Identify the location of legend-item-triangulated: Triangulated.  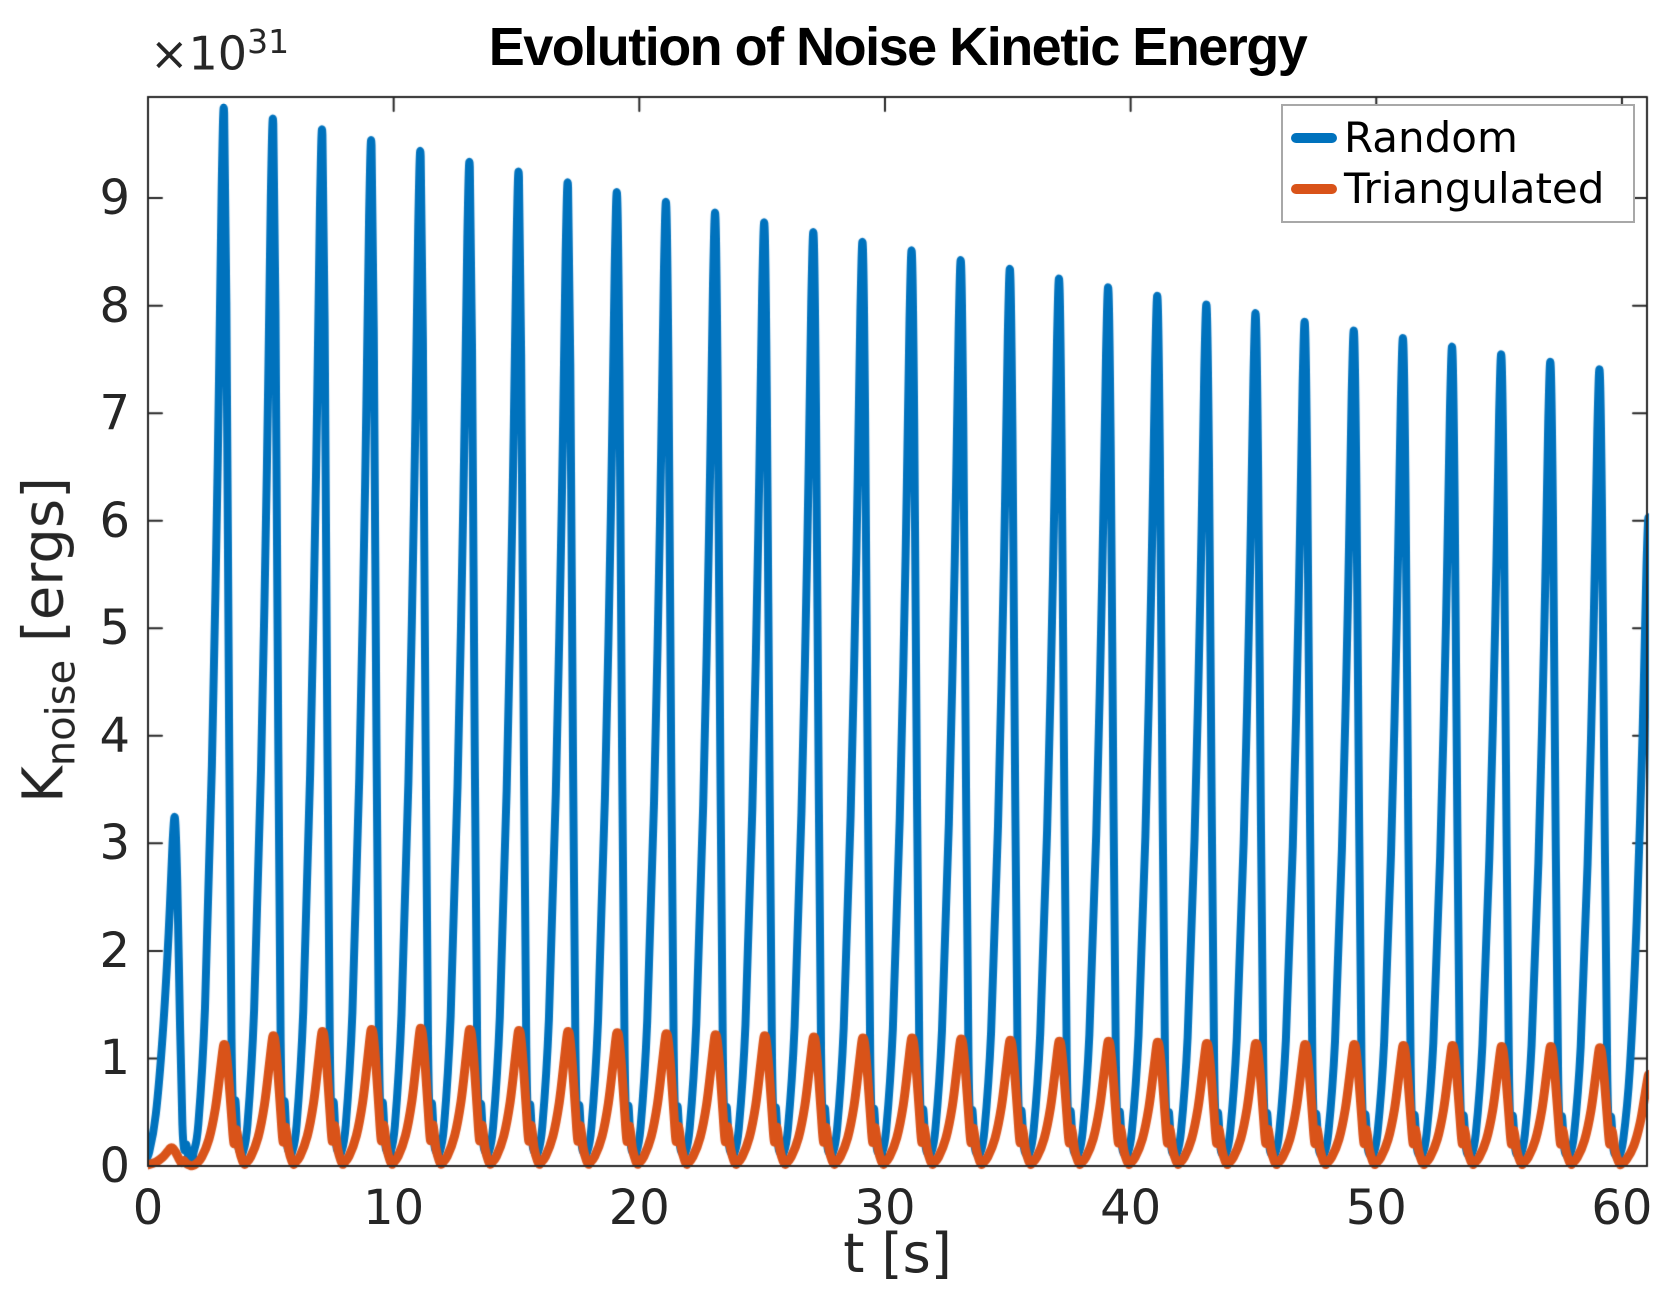
(1459, 189).